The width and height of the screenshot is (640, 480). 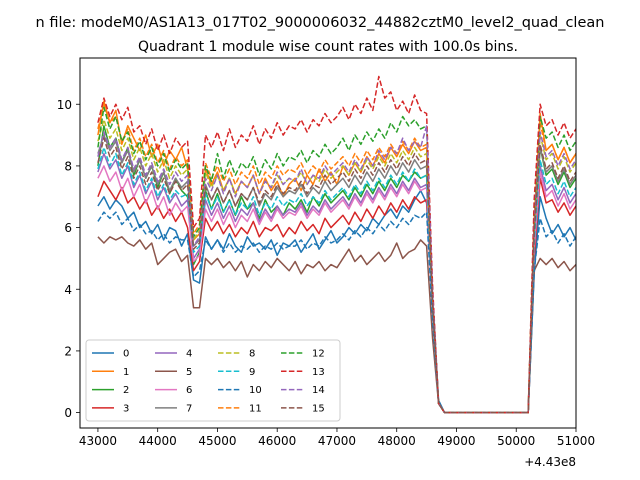 I want to click on legend-label-11: 11, so click(x=255, y=408).